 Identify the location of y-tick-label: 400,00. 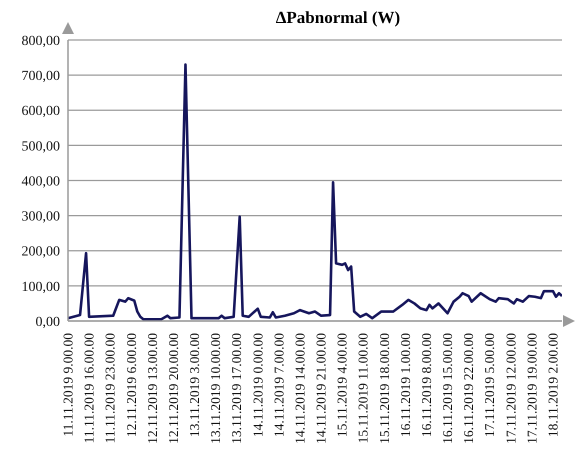
(41, 182).